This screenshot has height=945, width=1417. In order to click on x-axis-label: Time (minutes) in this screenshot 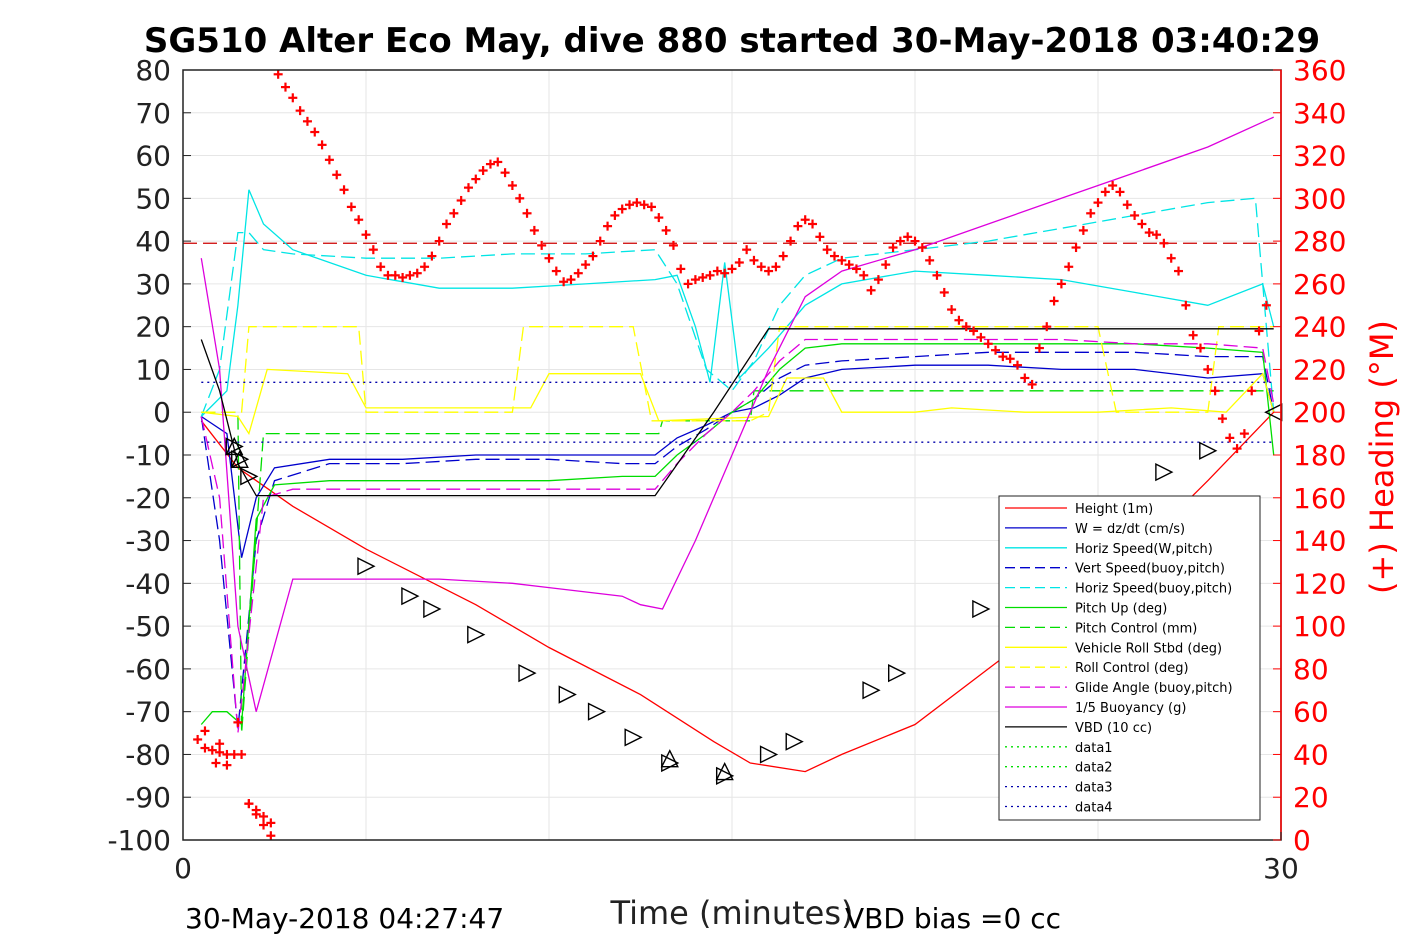, I will do `click(732, 913)`.